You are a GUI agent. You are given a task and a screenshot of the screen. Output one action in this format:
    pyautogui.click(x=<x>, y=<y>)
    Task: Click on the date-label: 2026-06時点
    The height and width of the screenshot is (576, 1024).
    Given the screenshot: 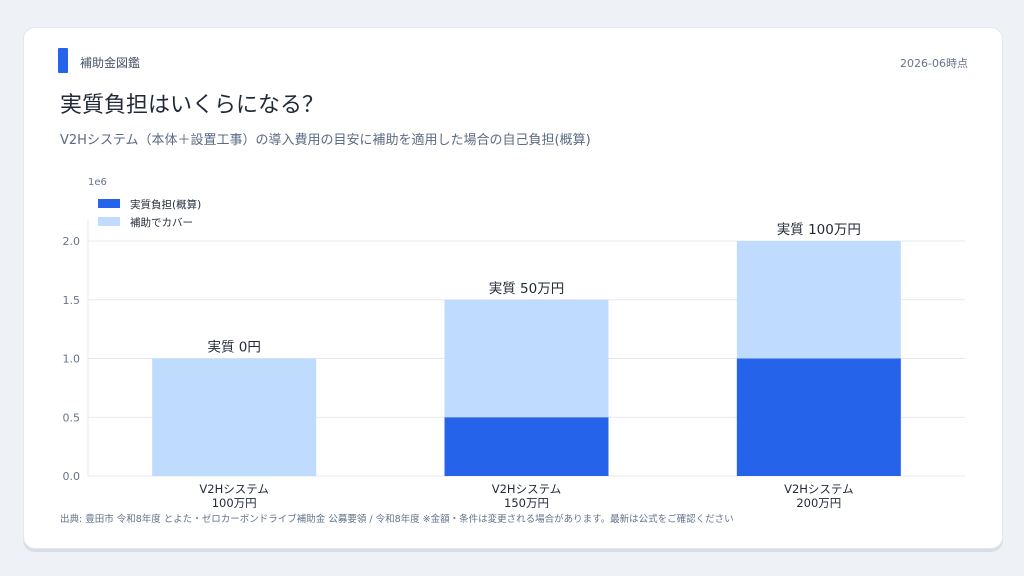 What is the action you would take?
    pyautogui.click(x=934, y=63)
    